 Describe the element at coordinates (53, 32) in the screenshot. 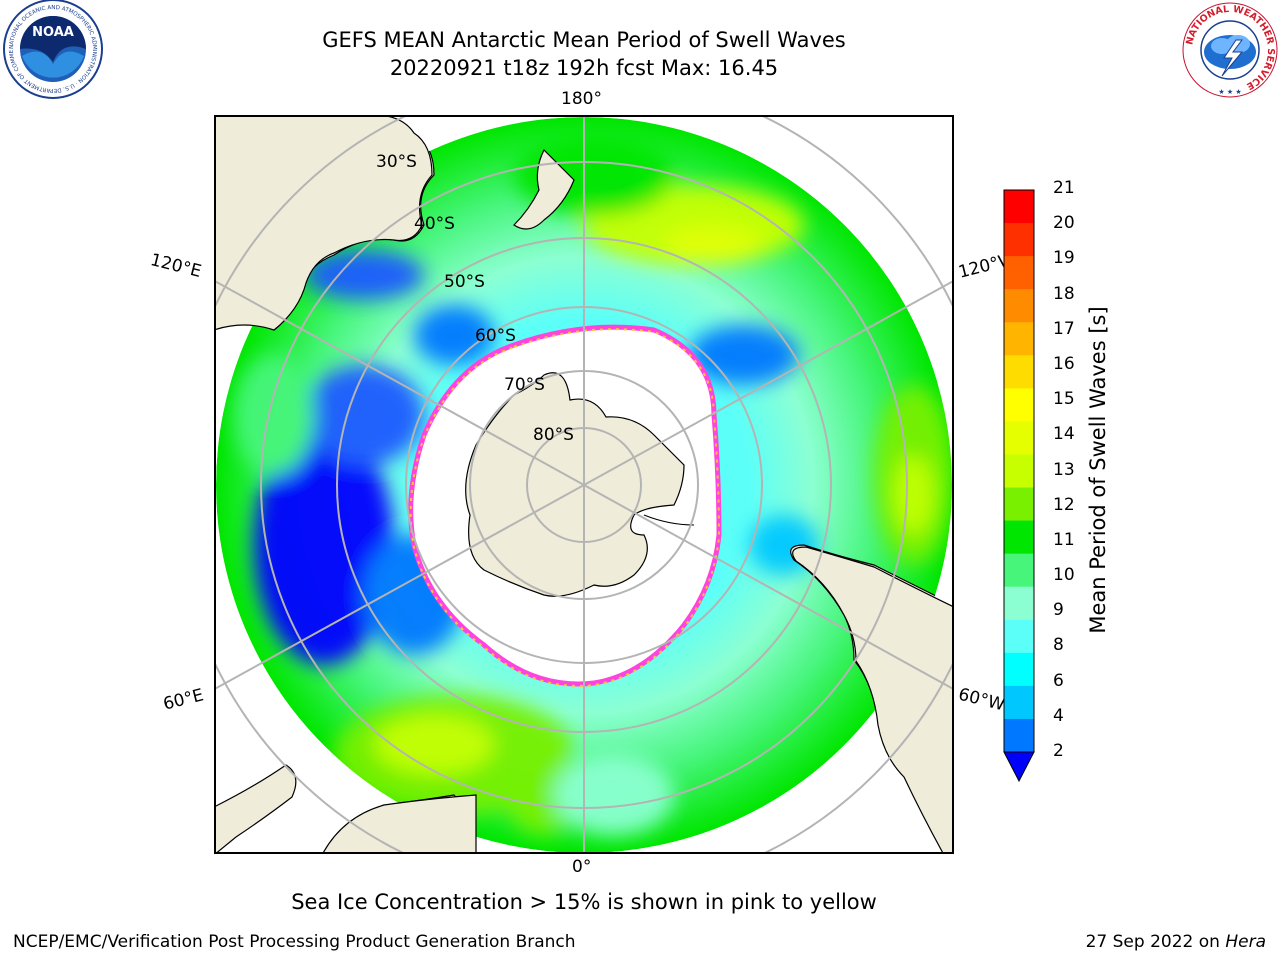

I see `noaa-logo-text: NOAA` at that location.